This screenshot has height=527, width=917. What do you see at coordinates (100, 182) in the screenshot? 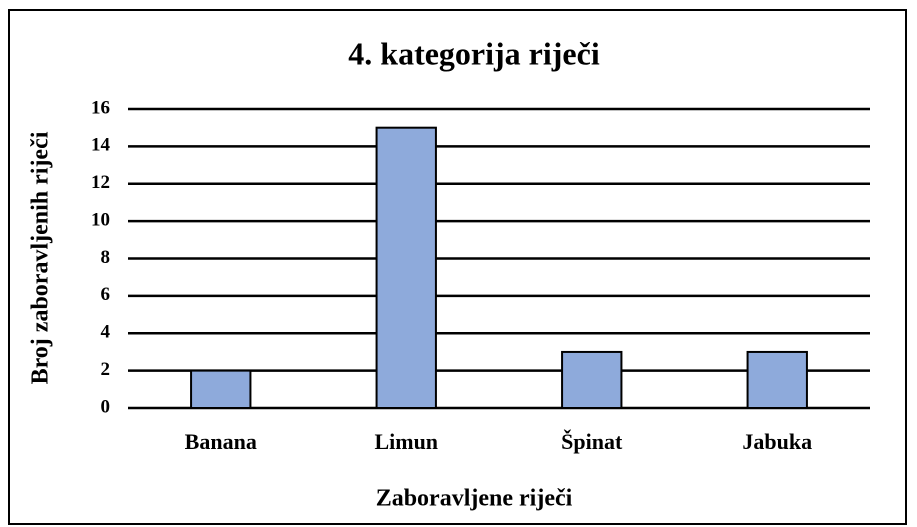
I see `y-tick-label: 12` at bounding box center [100, 182].